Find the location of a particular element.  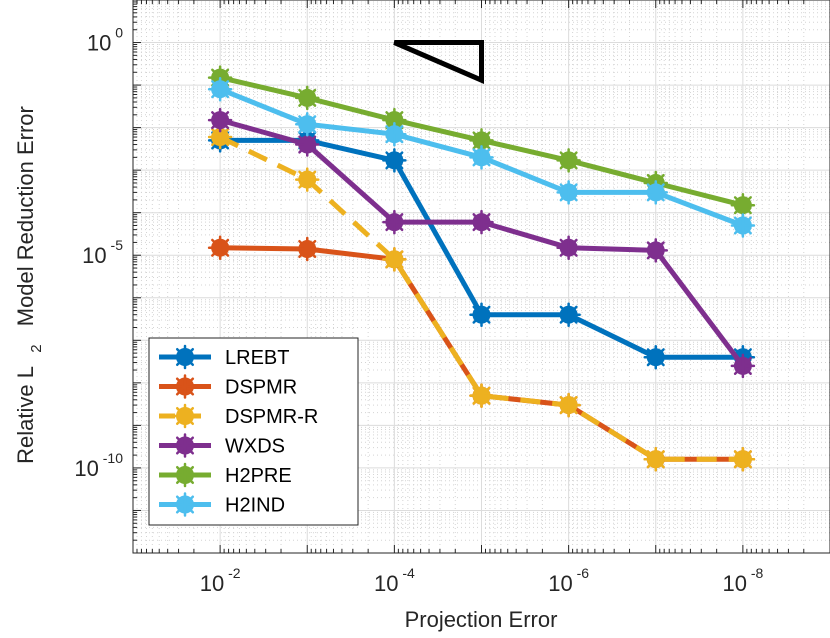

y-axis-label-subscript: 2 is located at coordinates (36, 348).